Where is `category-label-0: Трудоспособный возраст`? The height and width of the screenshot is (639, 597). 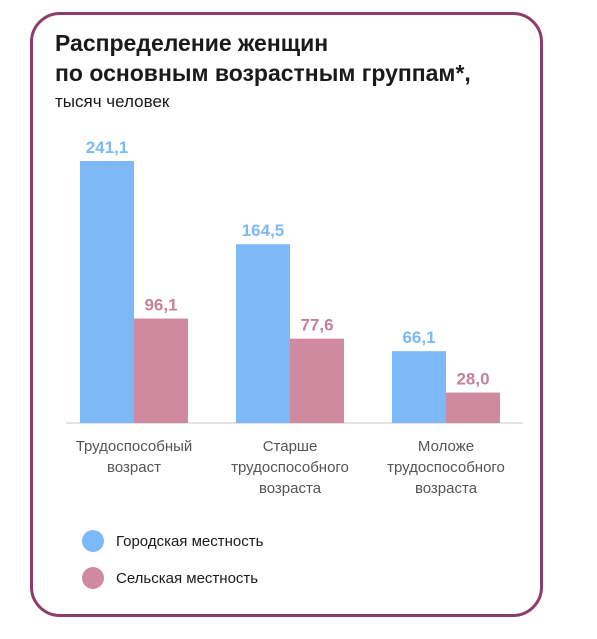 category-label-0: Трудоспособный возраст is located at coordinates (134, 457).